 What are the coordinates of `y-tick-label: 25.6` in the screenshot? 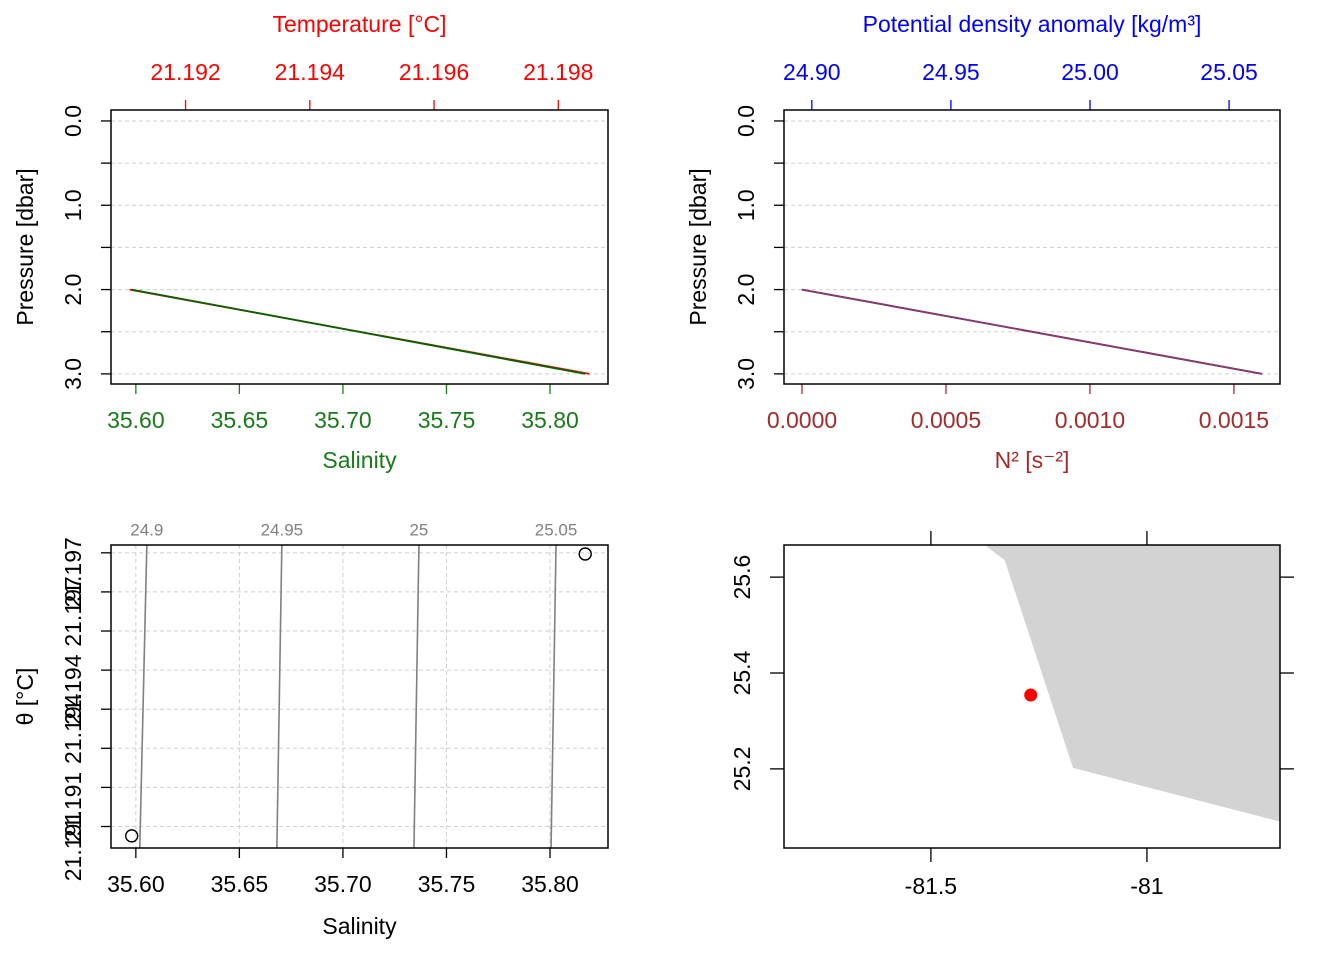 It's located at (742, 577).